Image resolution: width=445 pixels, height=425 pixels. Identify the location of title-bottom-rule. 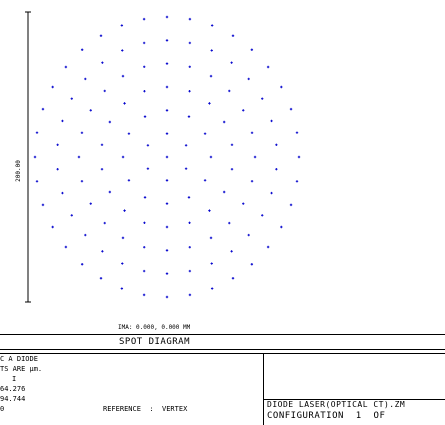
(222, 349).